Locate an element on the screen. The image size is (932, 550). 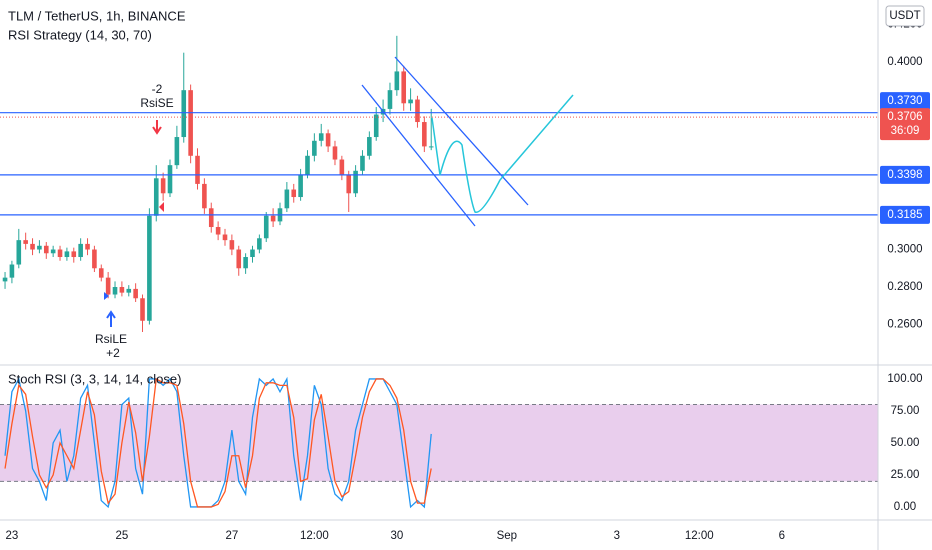
y-tick-label: 0.2800 is located at coordinates (904, 287).